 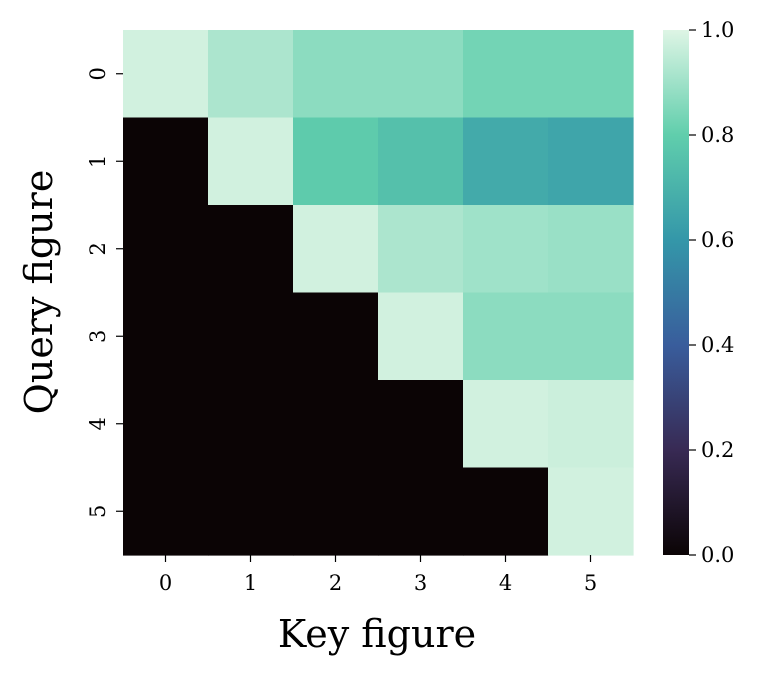 I want to click on x-tick-label: 2, so click(x=335, y=583).